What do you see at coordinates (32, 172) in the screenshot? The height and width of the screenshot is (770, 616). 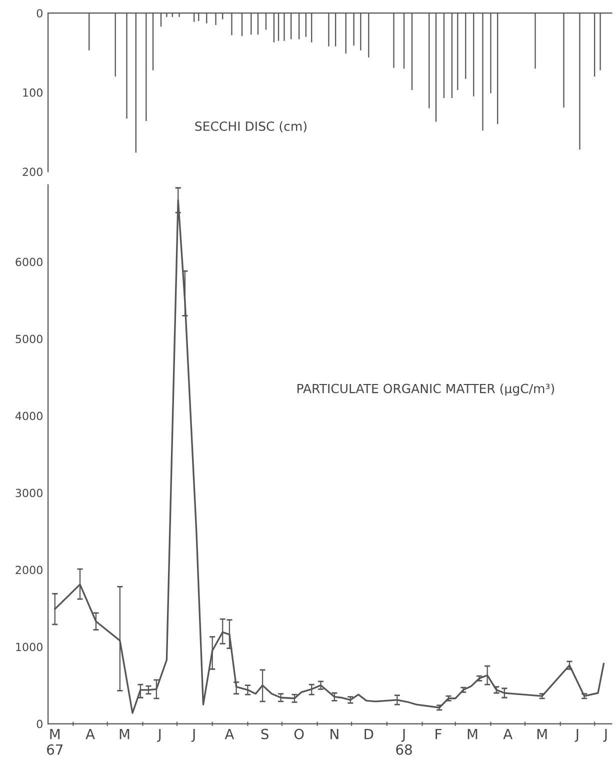 I see `y-tick-label: 200` at bounding box center [32, 172].